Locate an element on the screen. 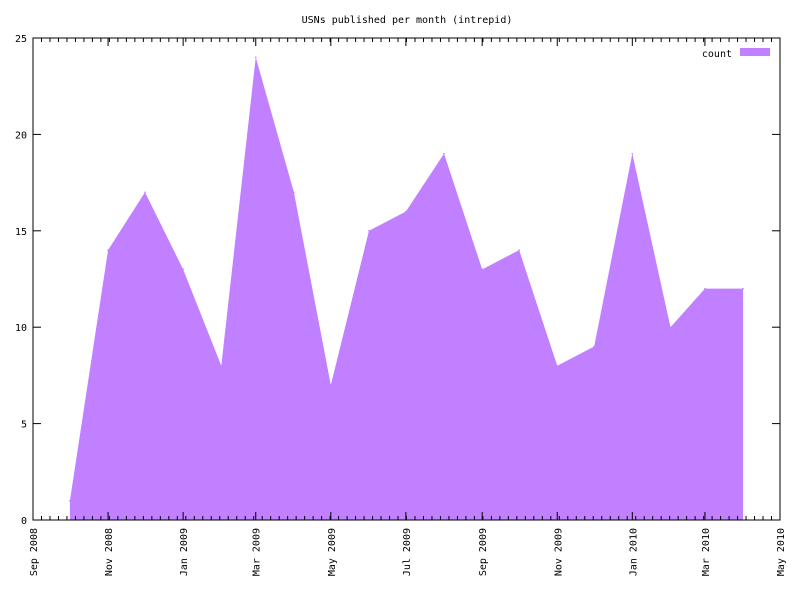 Image resolution: width=800 pixels, height=600 pixels. chart-title: USNs published per month (intrepid) is located at coordinates (407, 20).